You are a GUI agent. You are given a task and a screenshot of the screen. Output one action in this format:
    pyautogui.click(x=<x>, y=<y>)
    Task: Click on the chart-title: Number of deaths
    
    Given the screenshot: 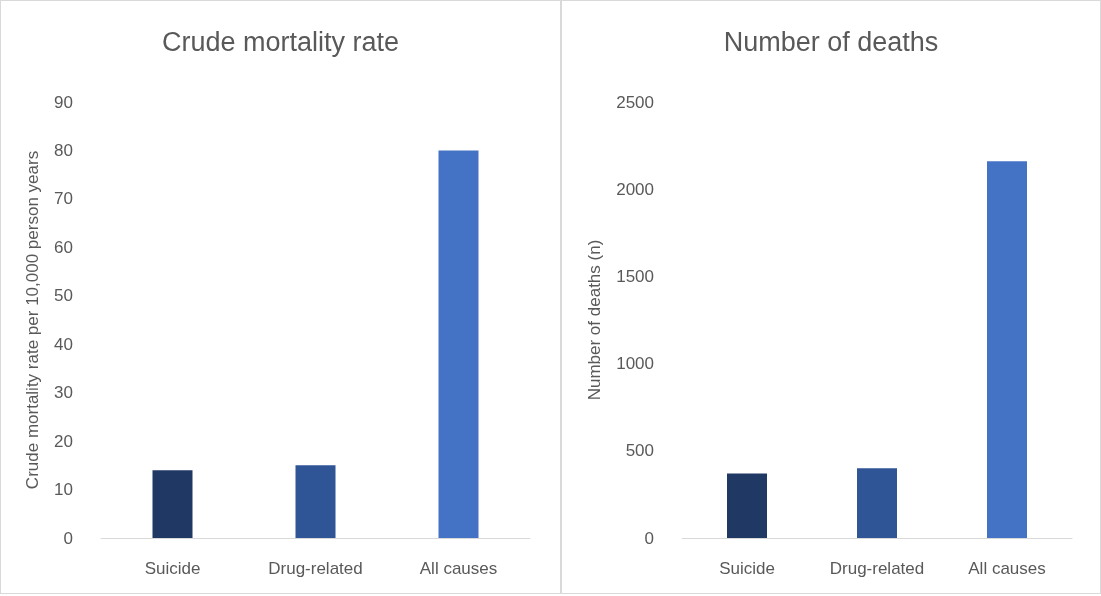 What is the action you would take?
    pyautogui.click(x=831, y=41)
    